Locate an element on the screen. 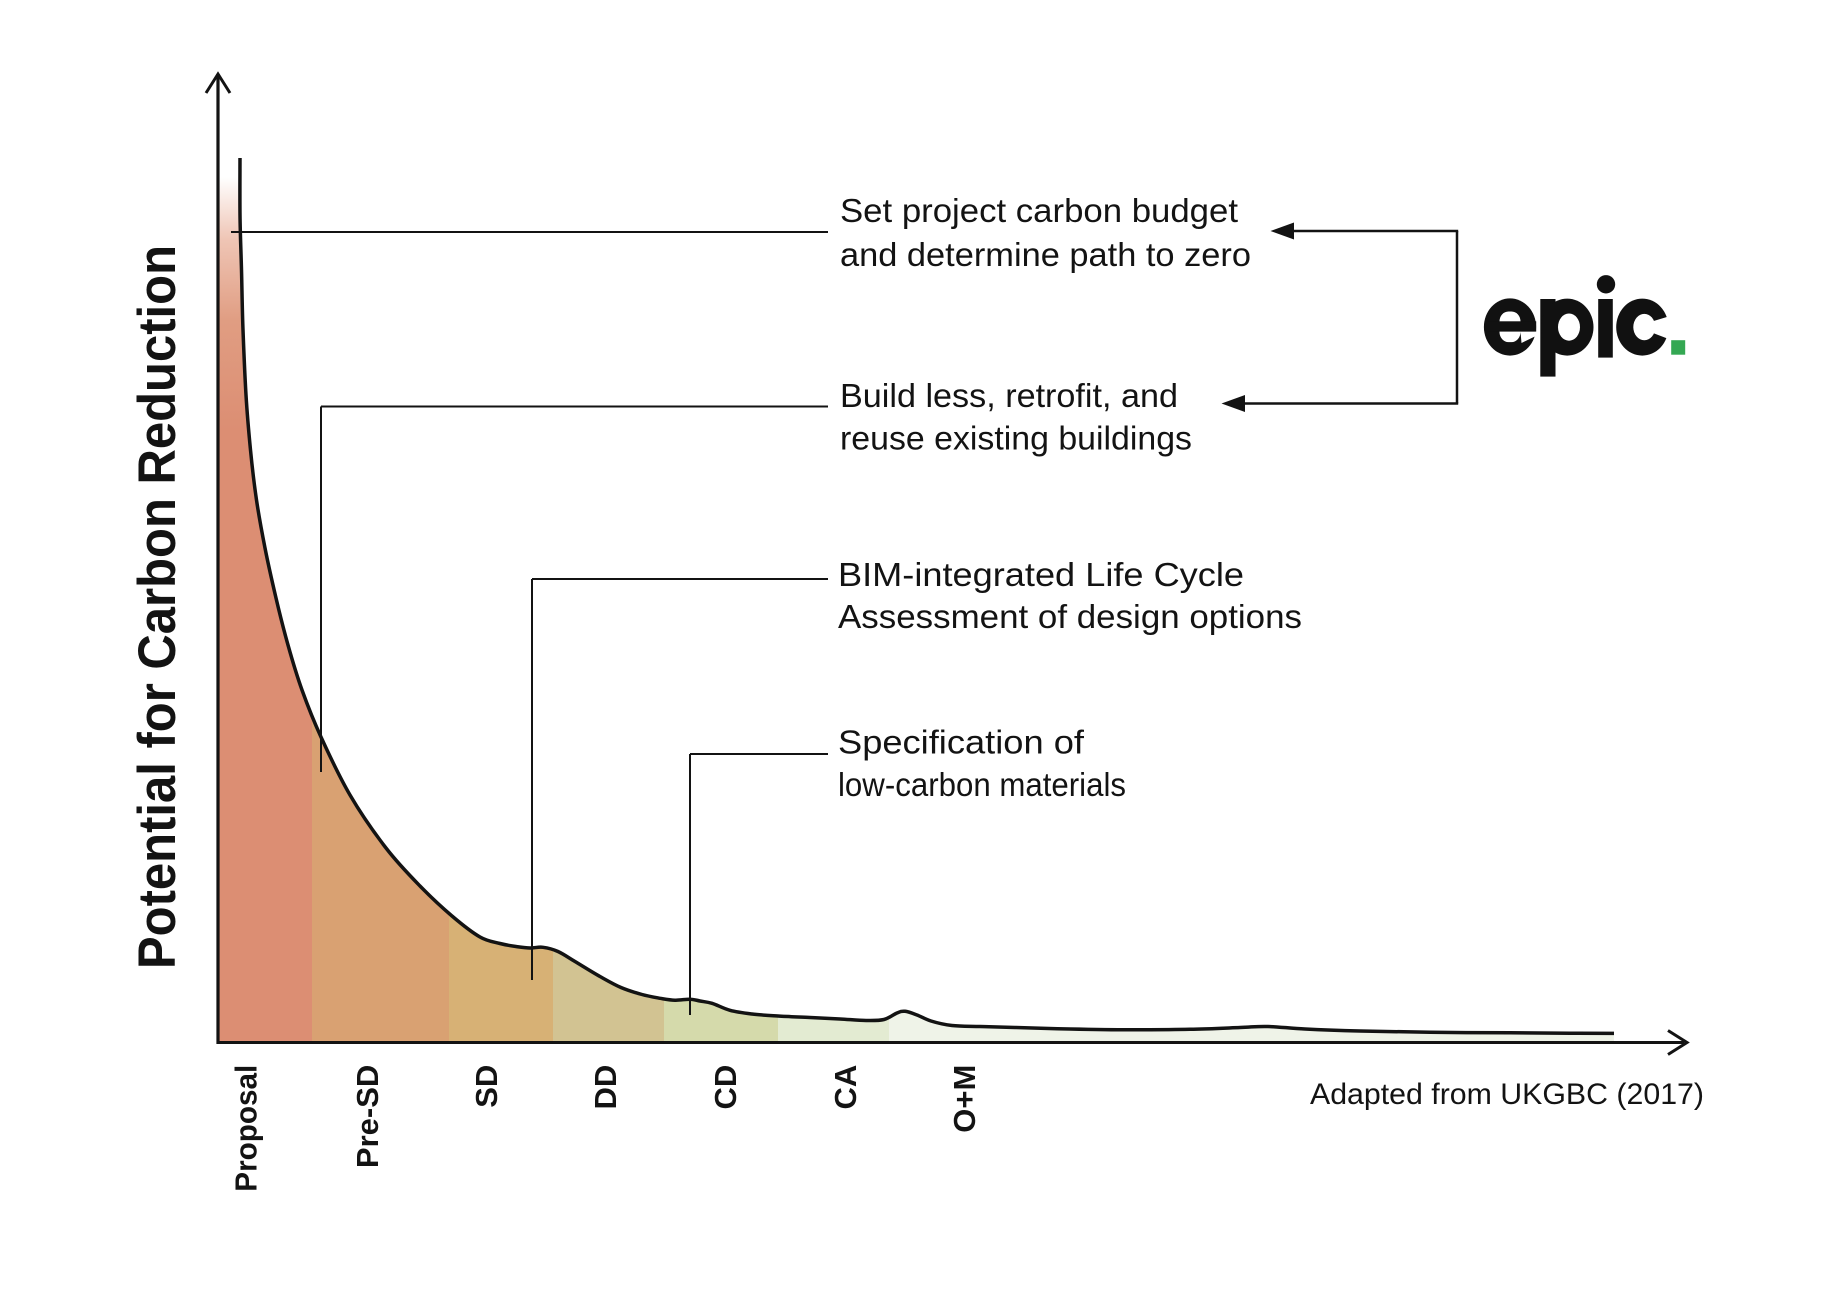 The image size is (1826, 1289). svg-text: reuse existing buildings is located at coordinates (1016, 438).